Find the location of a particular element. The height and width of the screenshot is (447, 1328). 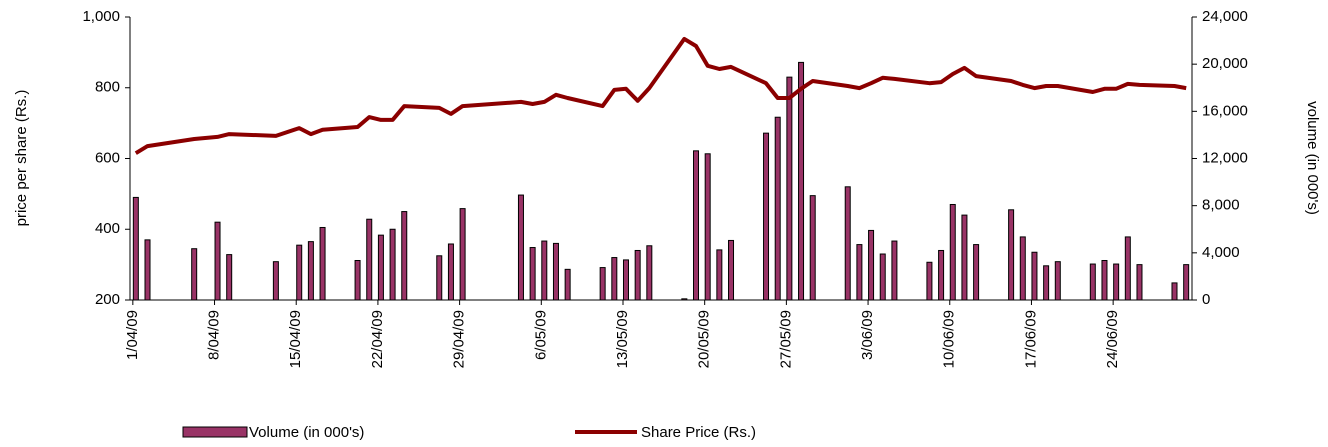

y2-tick-label: 4,000 is located at coordinates (1221, 252).